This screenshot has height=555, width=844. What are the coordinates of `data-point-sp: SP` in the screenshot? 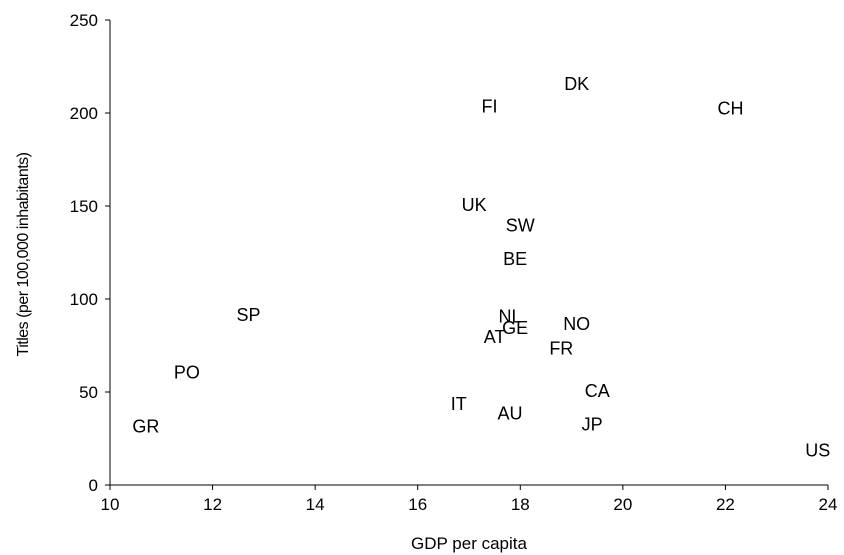 It's located at (248, 315).